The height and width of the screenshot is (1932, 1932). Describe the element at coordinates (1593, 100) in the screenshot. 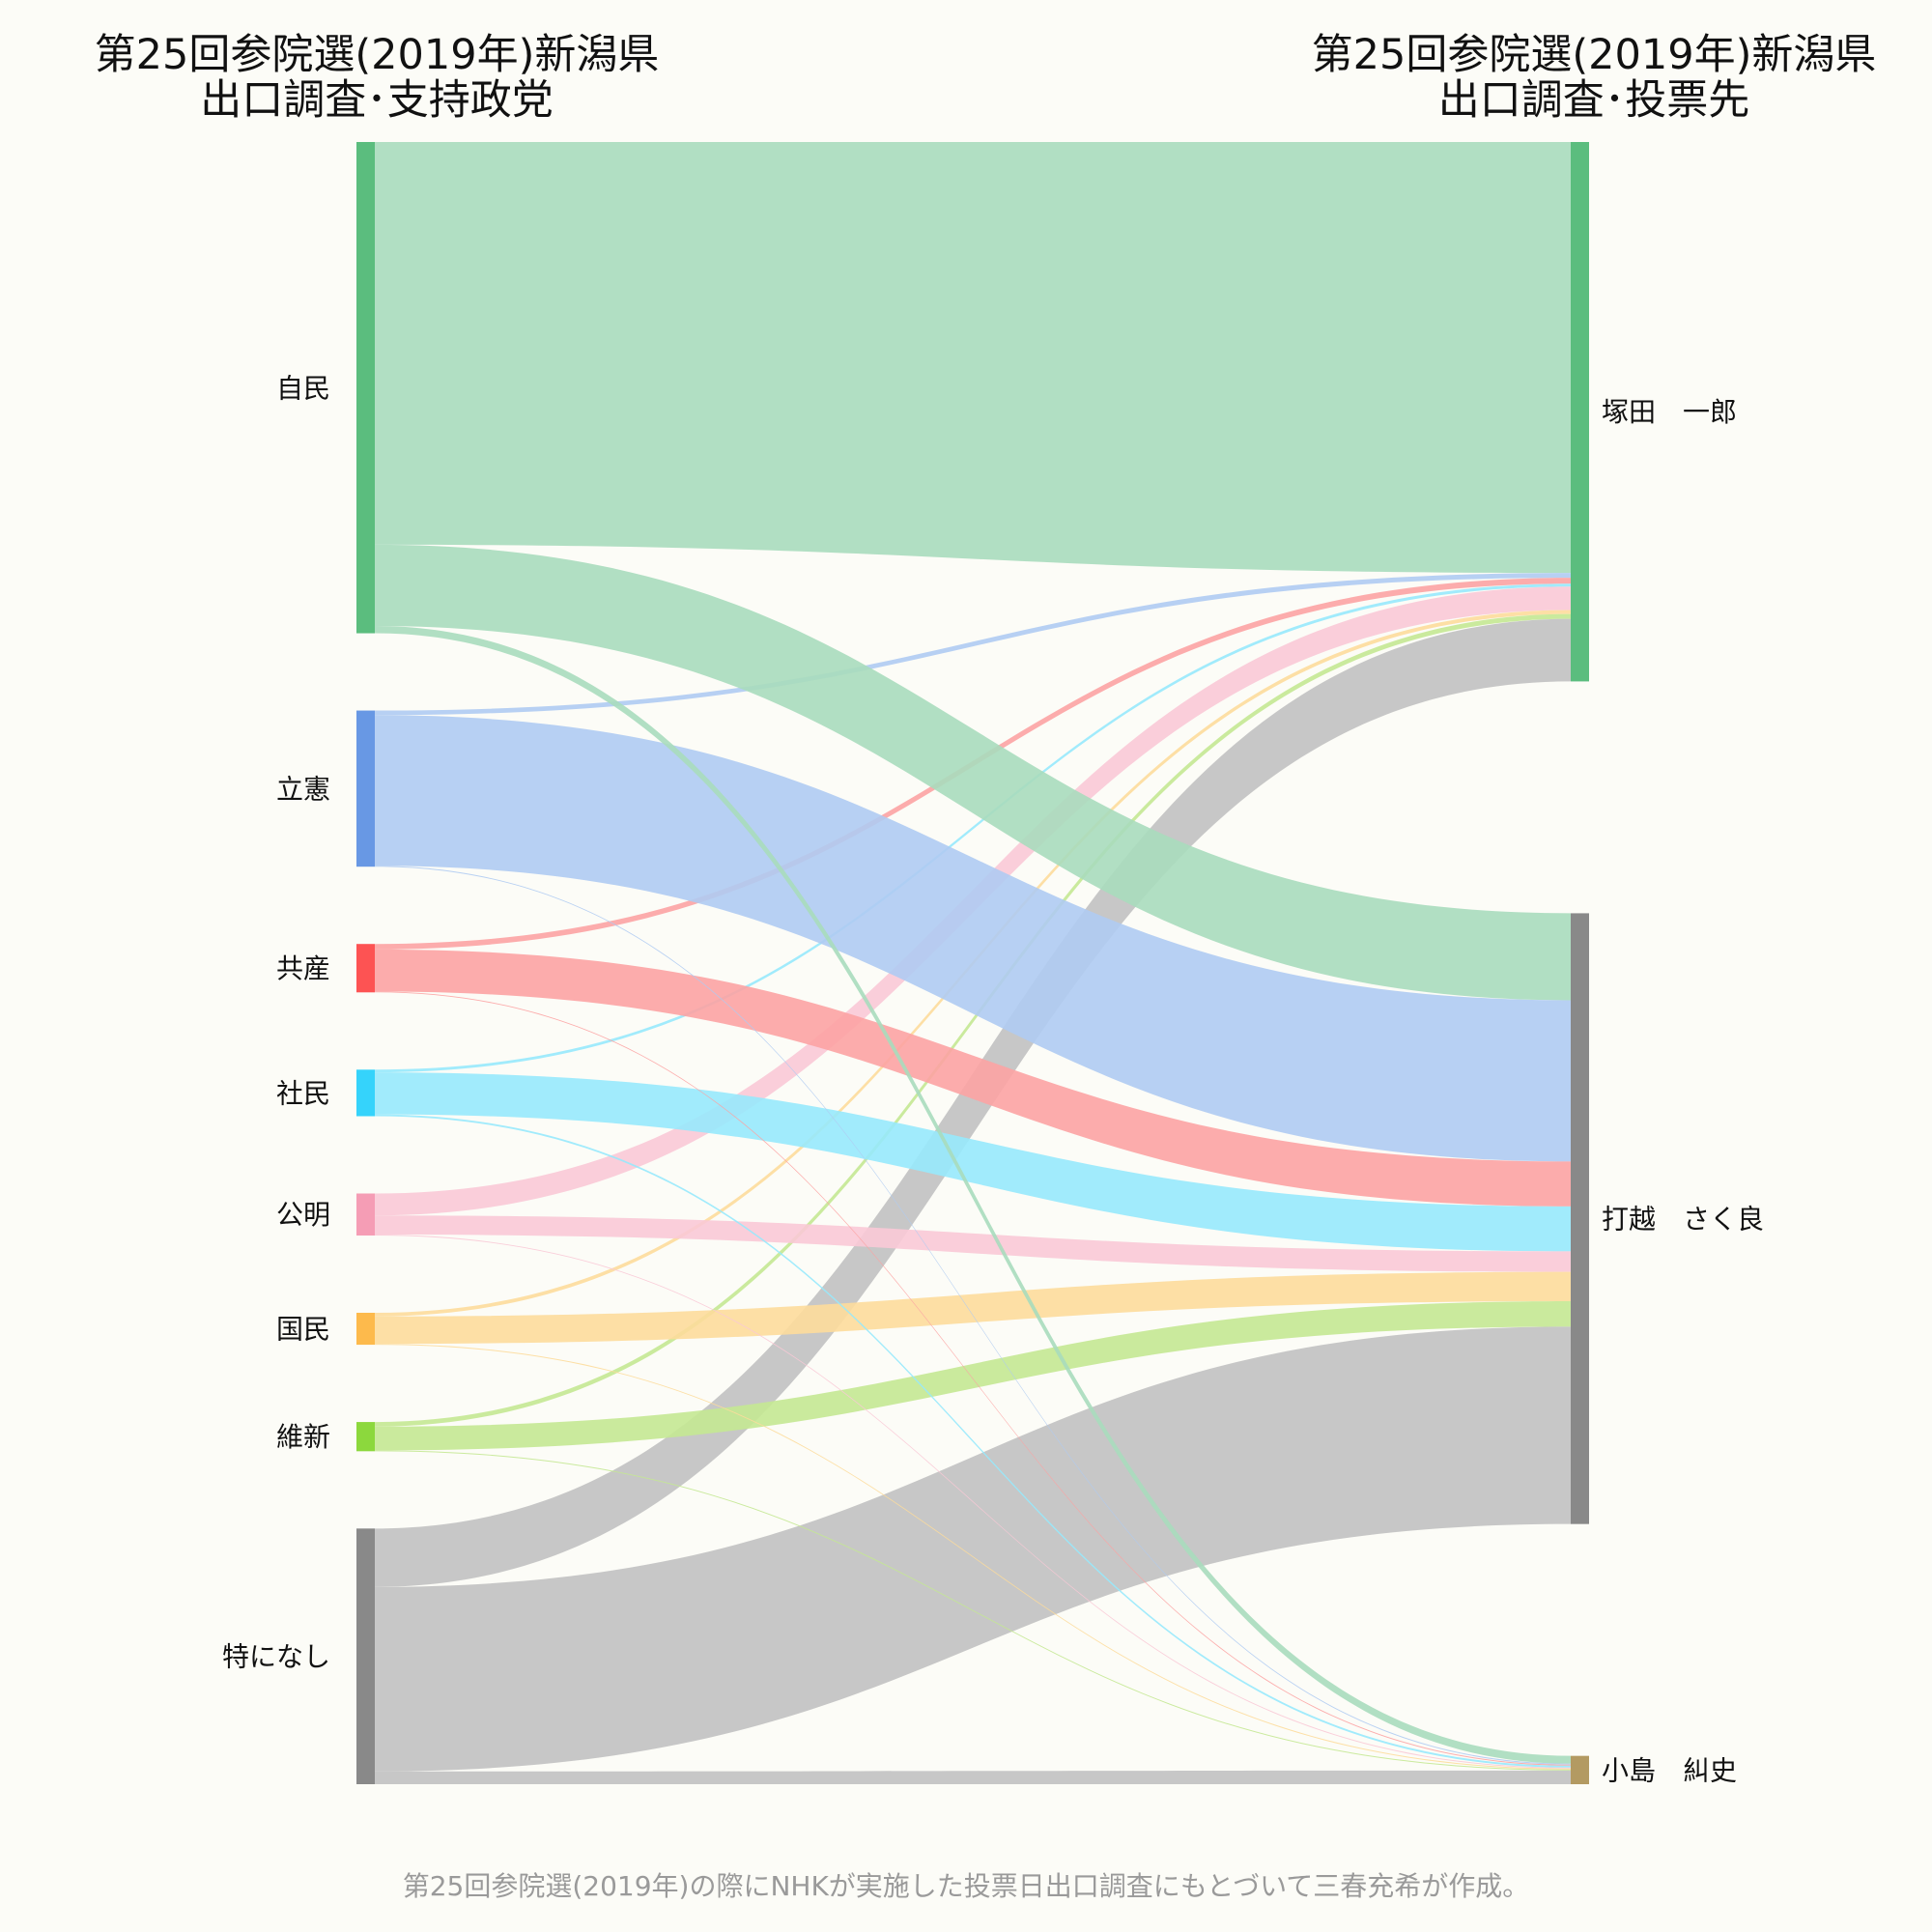

I see `right-title-line2: 出口調査･投票先` at that location.